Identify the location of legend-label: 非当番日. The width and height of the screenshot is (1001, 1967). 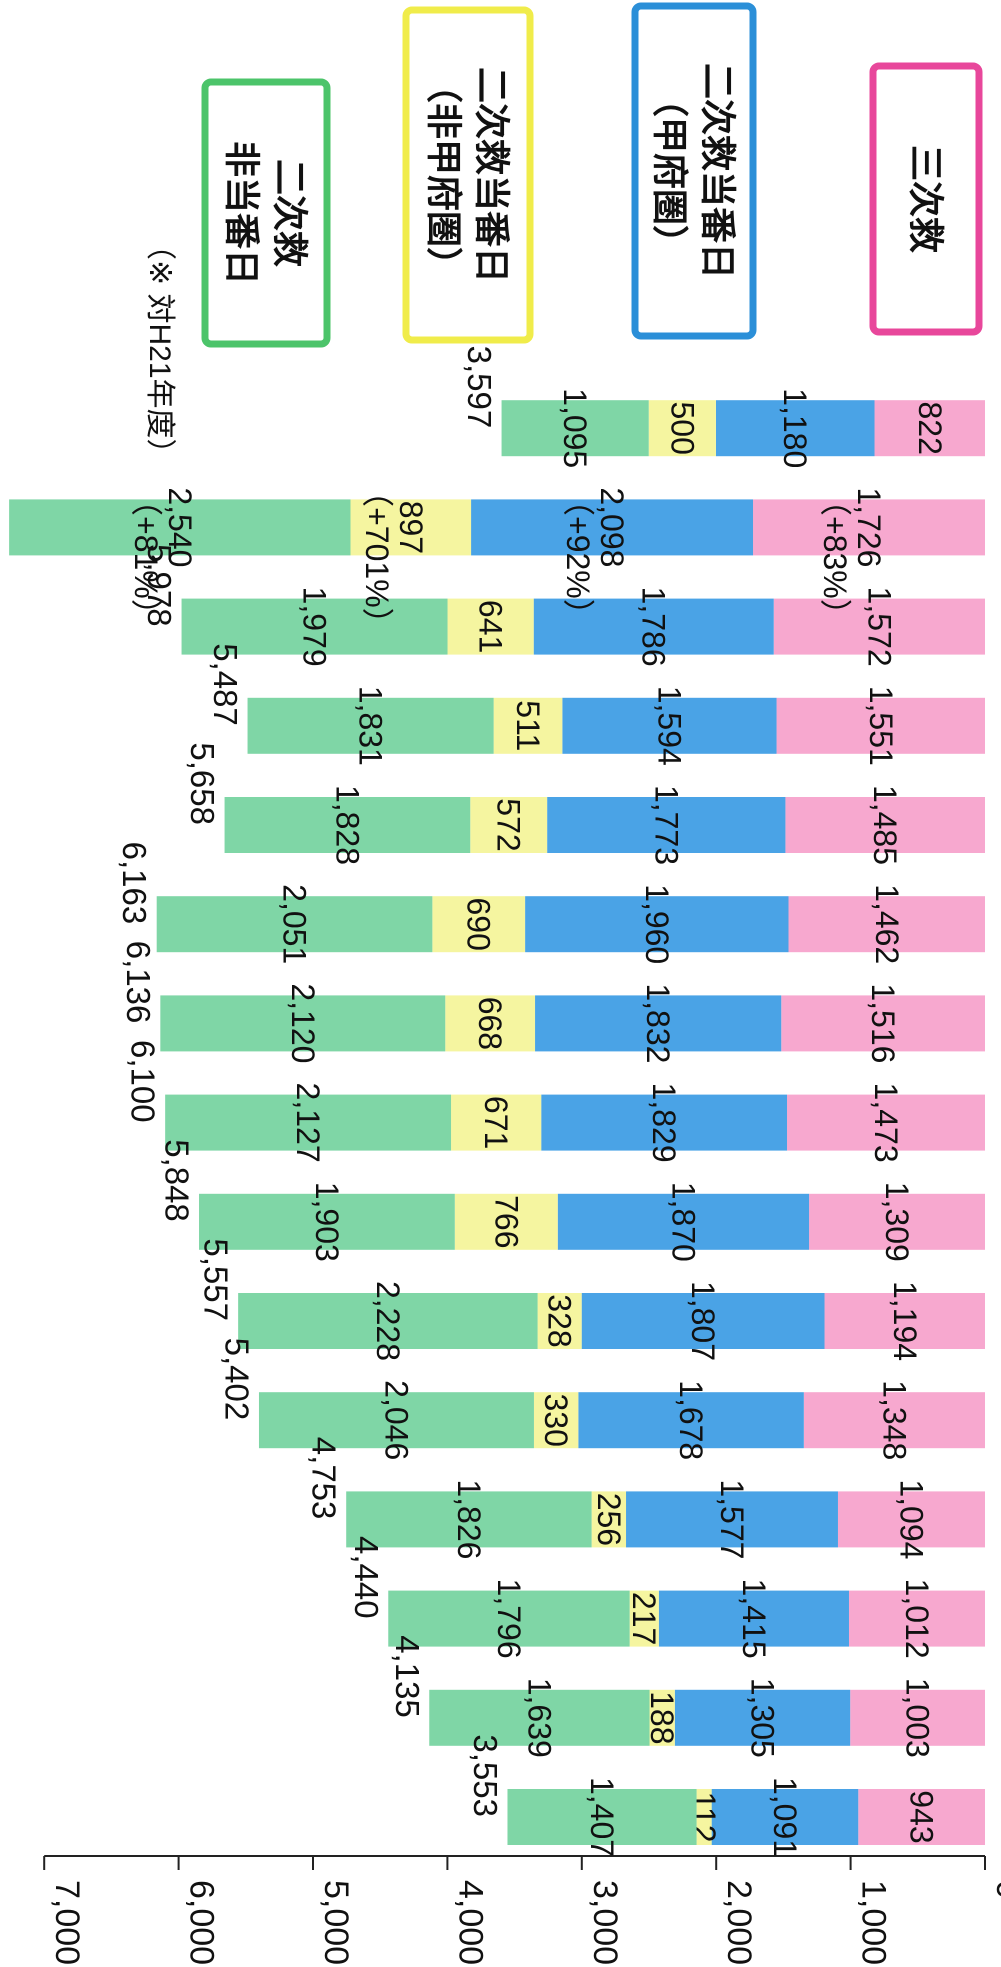
(242, 213).